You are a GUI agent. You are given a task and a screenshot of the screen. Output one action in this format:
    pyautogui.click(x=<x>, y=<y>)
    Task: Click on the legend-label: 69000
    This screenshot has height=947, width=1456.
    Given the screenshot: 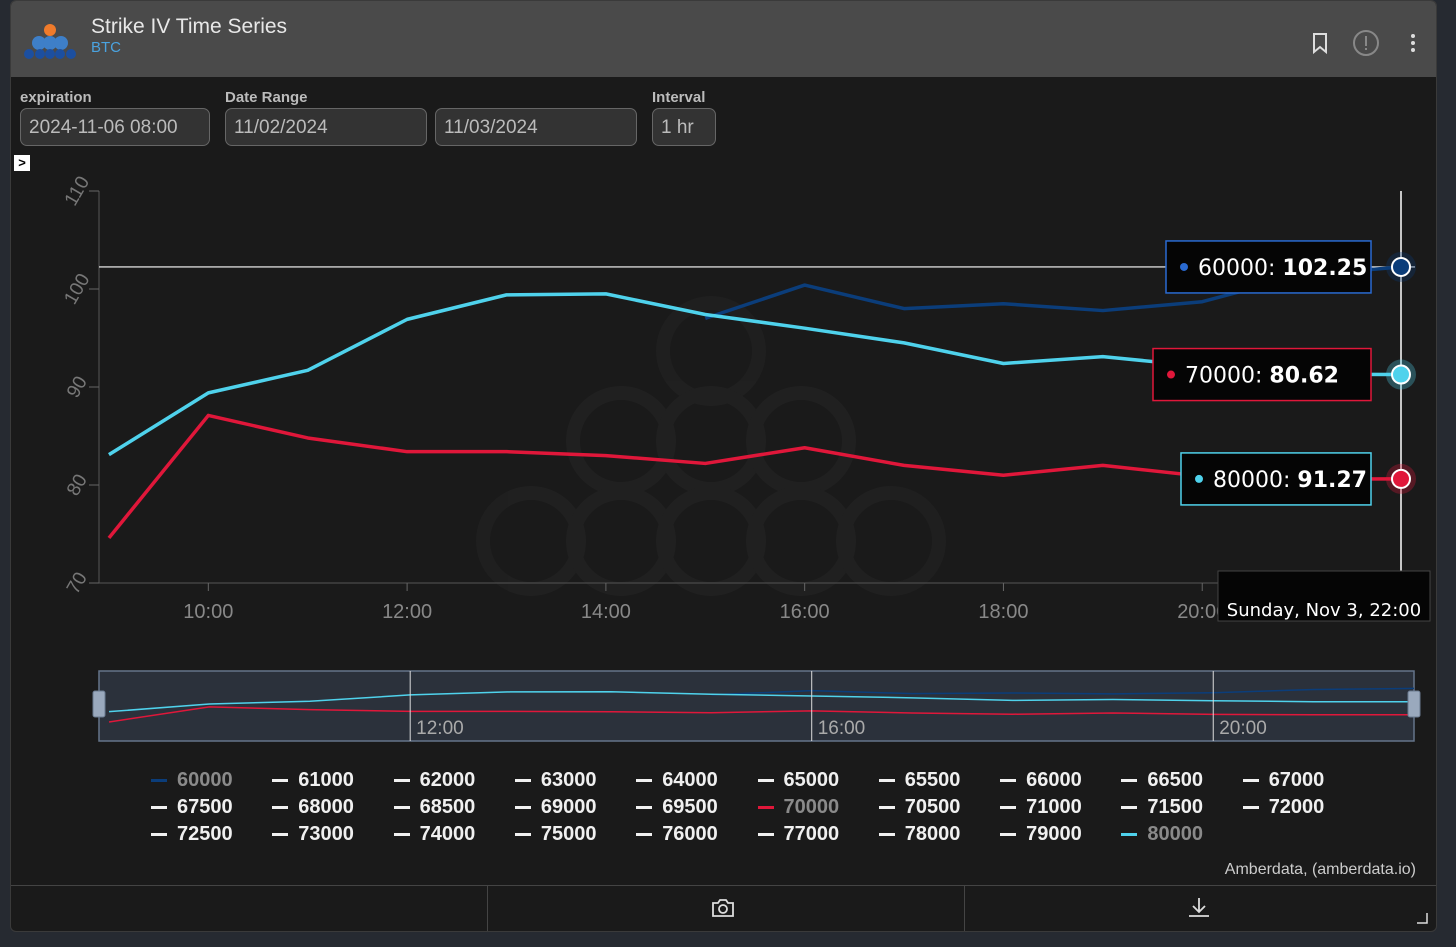 What is the action you would take?
    pyautogui.click(x=568, y=807)
    